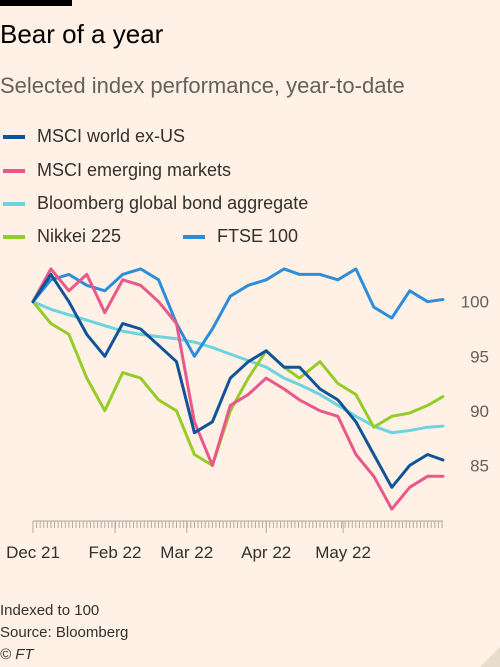 This screenshot has width=500, height=667. What do you see at coordinates (202, 85) in the screenshot?
I see `chart-subtitle: Selected index performance, year-to-date` at bounding box center [202, 85].